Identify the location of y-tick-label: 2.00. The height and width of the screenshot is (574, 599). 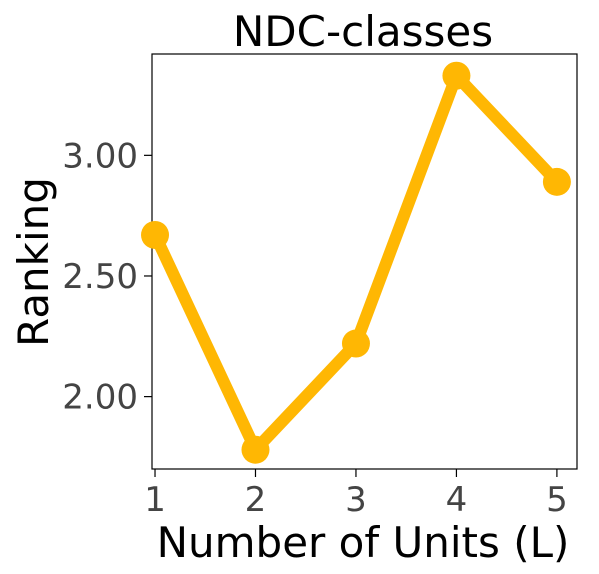
(100, 398).